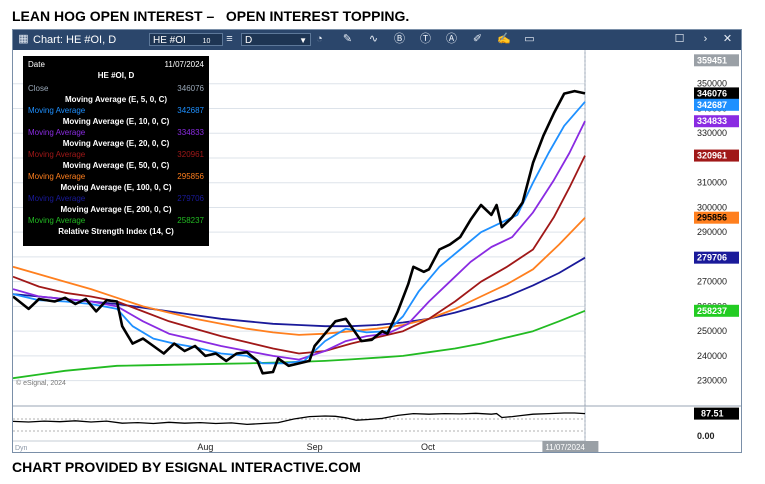  Describe the element at coordinates (23, 39) in the screenshot. I see `chart-window-icon: ▦` at that location.